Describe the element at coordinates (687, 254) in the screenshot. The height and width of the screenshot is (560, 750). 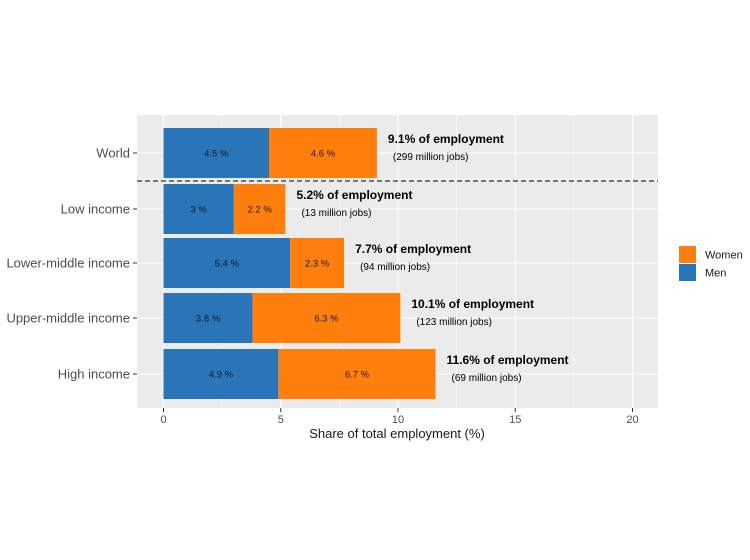
I see `legend-swatch-women` at that location.